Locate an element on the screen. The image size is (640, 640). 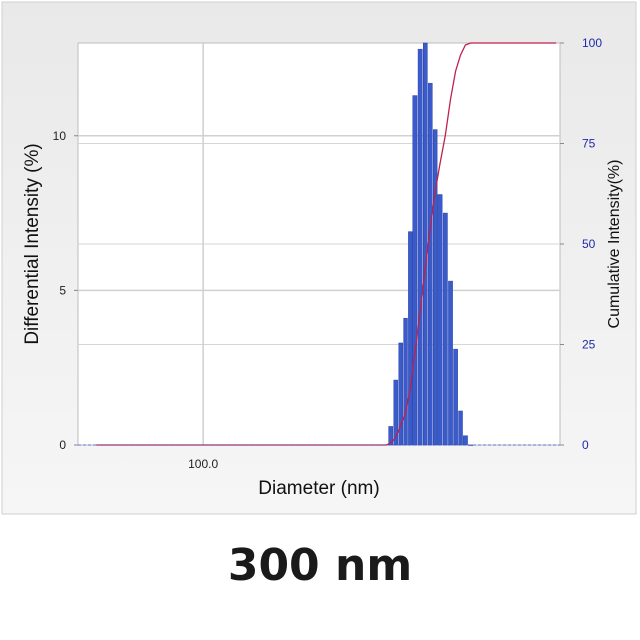
right-axis-ticks: 0 25 50 75 100 is located at coordinates (581, 244).